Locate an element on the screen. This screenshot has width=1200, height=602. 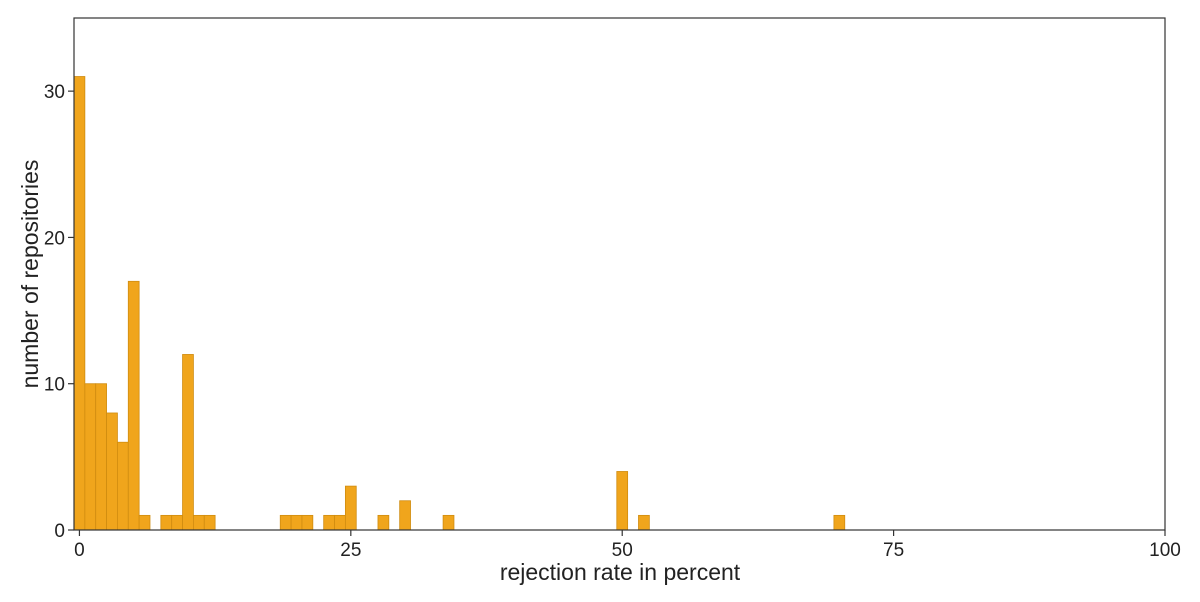
x-tick-label: 0 is located at coordinates (79, 550).